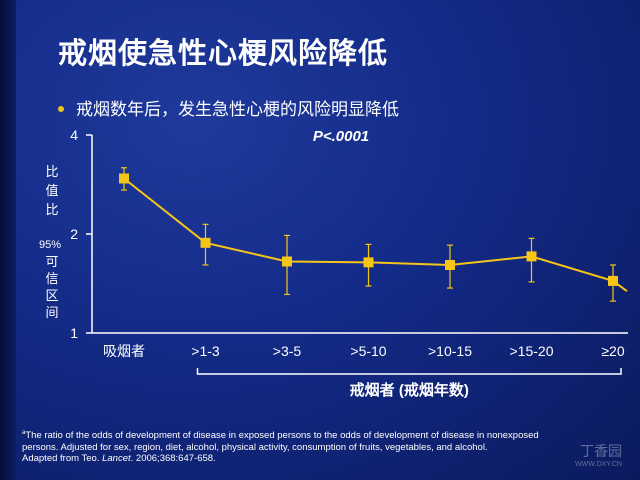 This screenshot has height=480, width=640. I want to click on y-axis-label-char: 可, so click(51, 261).